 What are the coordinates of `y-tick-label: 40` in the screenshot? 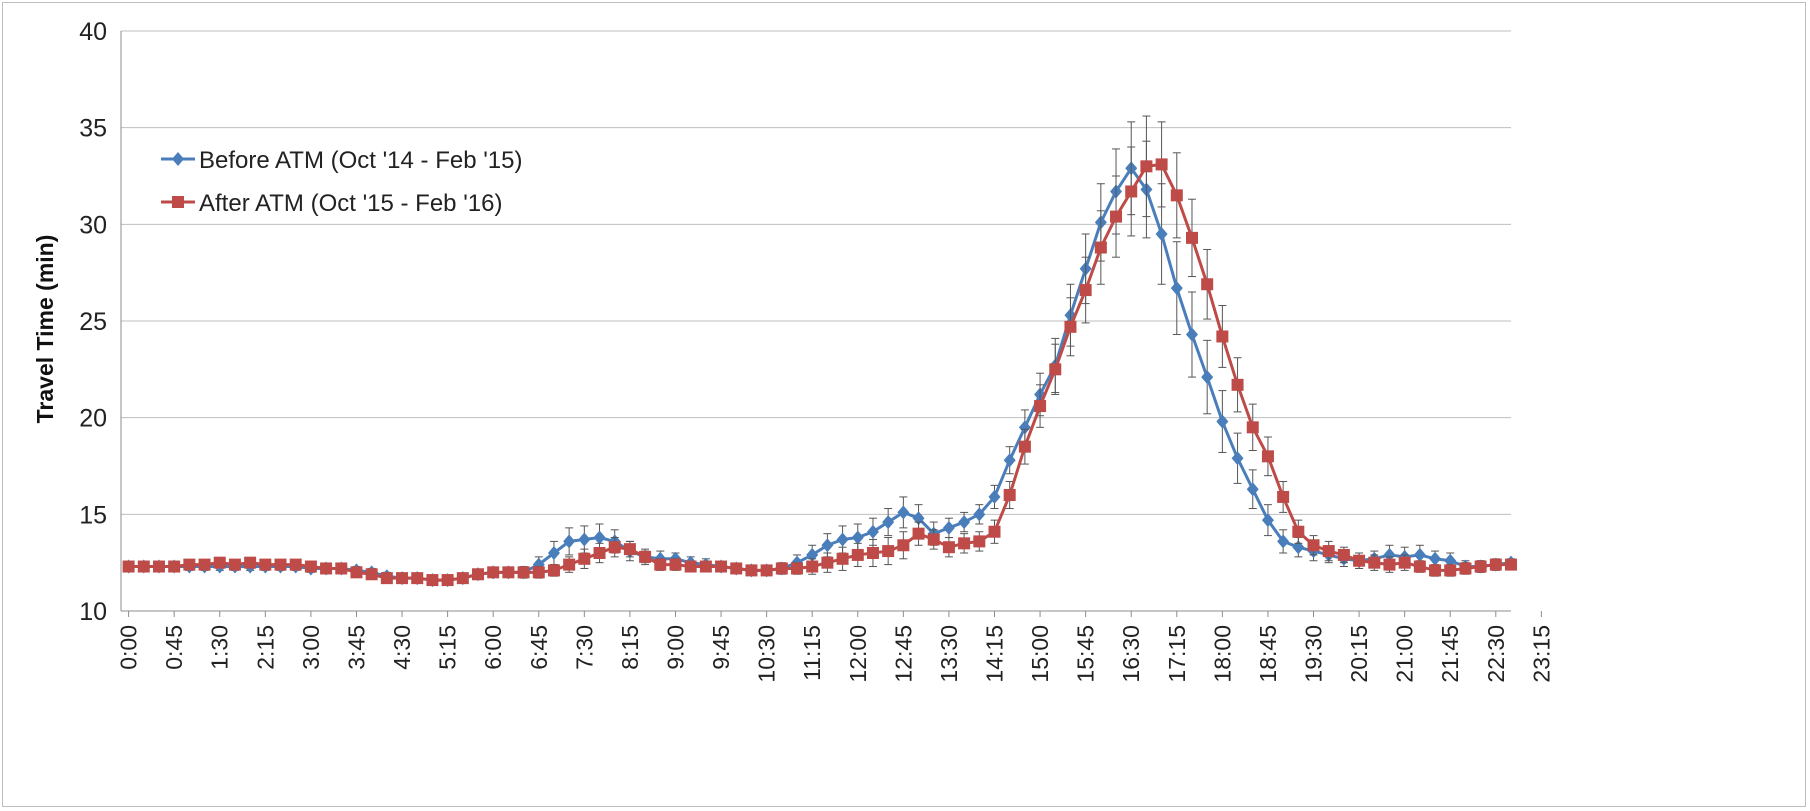 It's located at (93, 32).